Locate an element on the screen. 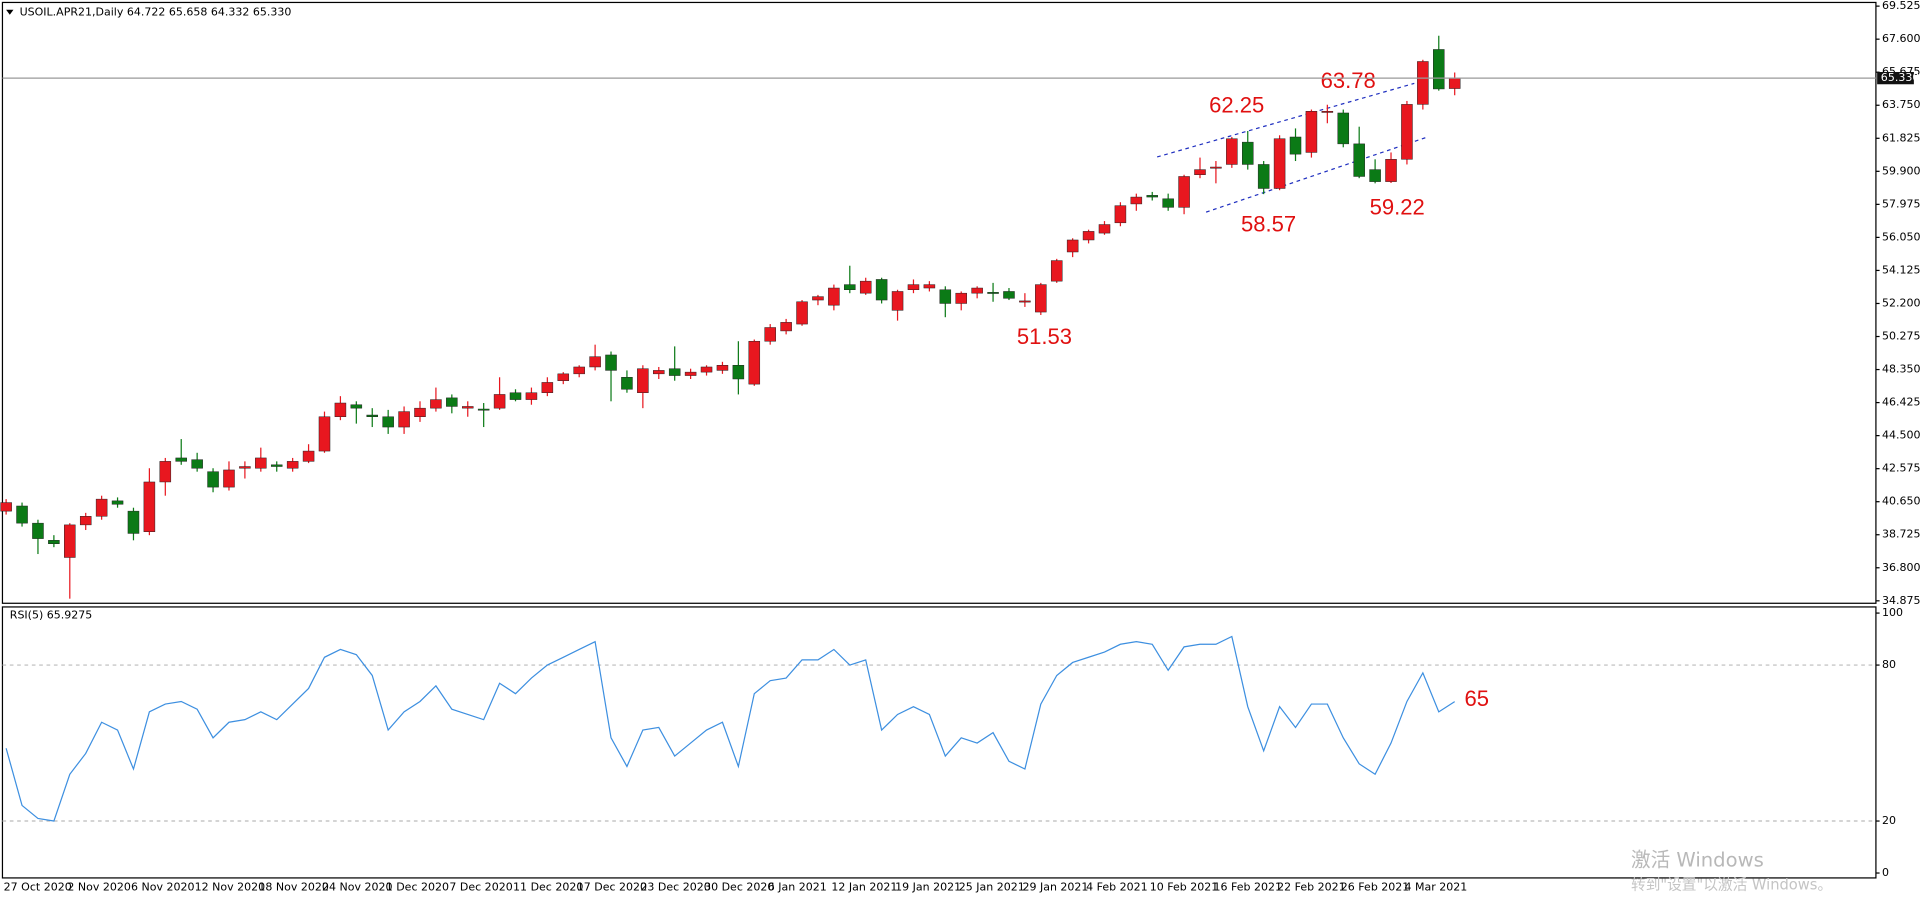  annotation: 62.25 is located at coordinates (1236, 104).